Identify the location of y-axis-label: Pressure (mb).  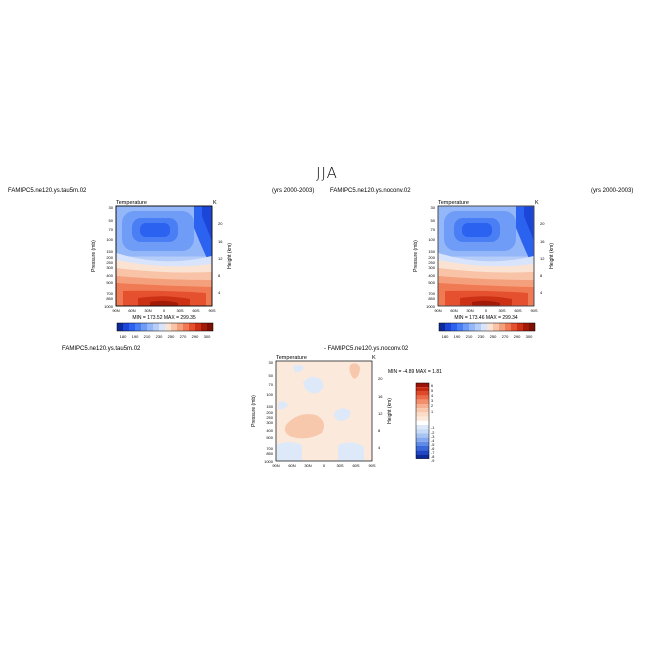
(94, 256).